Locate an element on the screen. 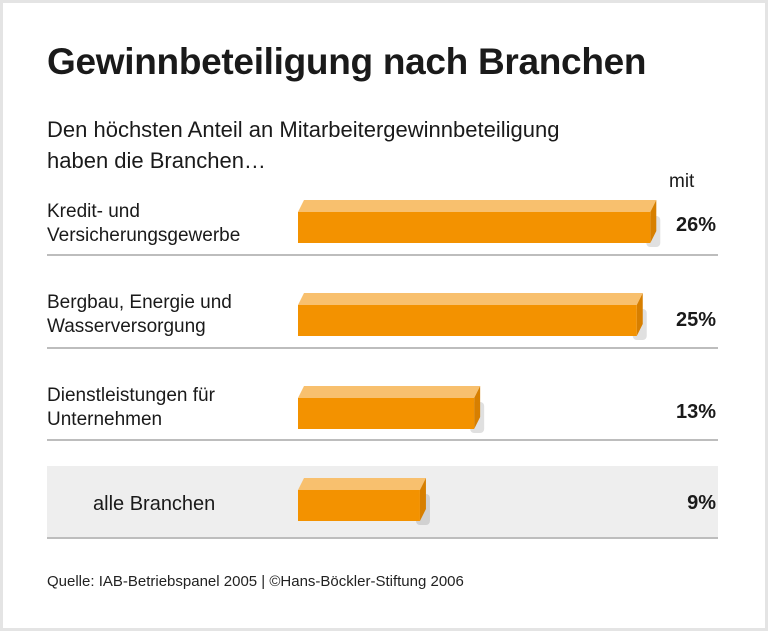  category-label: alle Branchen is located at coordinates (154, 504).